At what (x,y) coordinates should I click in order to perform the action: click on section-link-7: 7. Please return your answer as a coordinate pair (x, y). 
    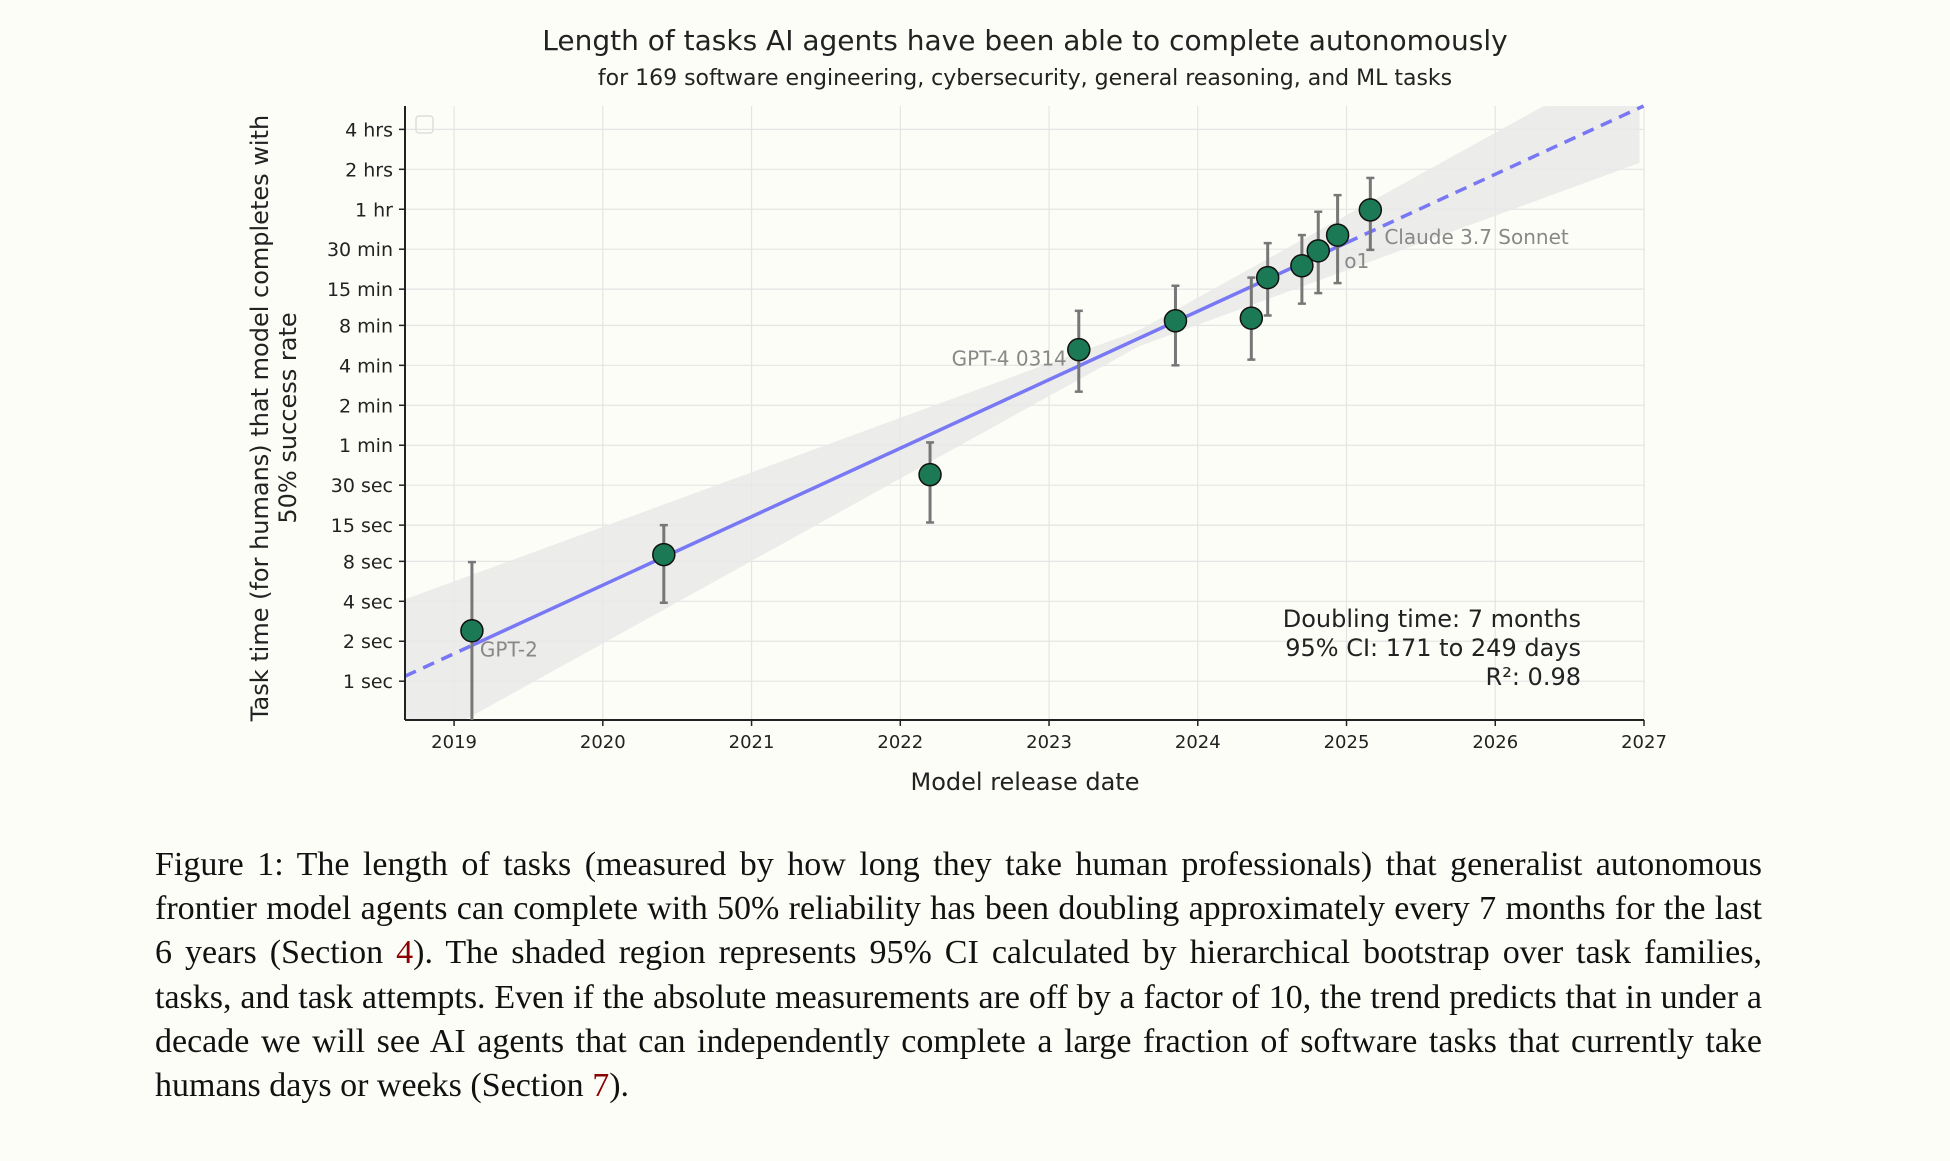
    Looking at the image, I should click on (601, 1086).